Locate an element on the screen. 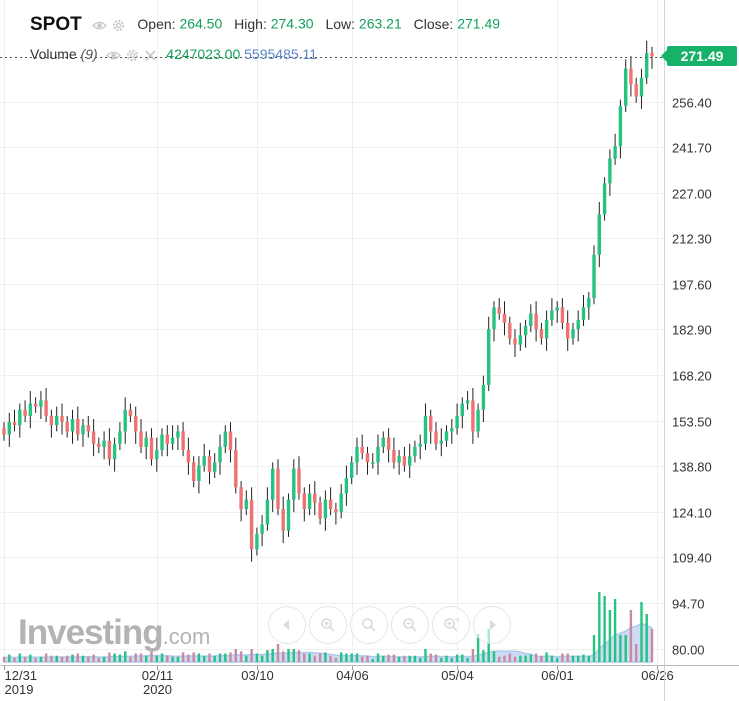 The width and height of the screenshot is (739, 701). zoom-reset-icon is located at coordinates (369, 625).